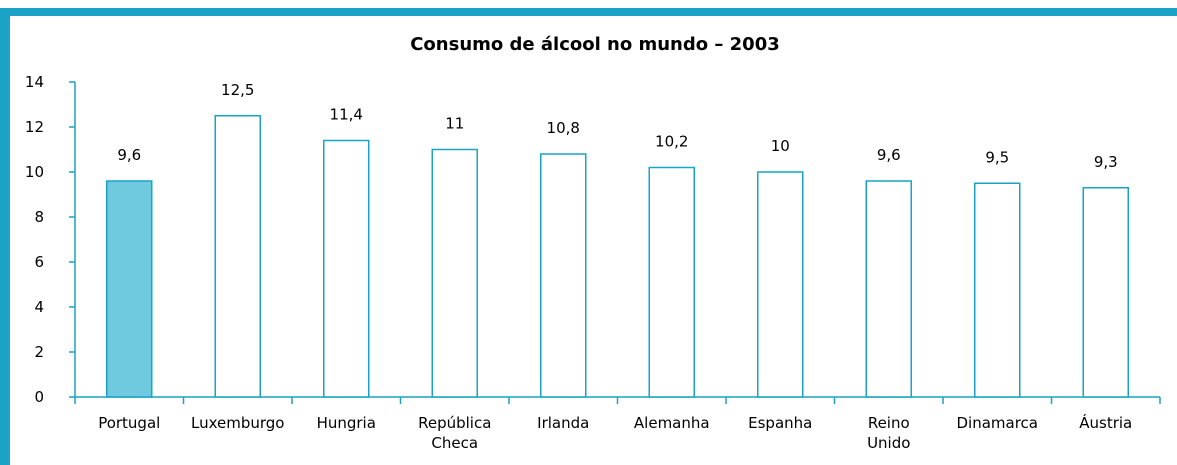 This screenshot has width=1177, height=465. What do you see at coordinates (997, 157) in the screenshot?
I see `data-label: 9,5` at bounding box center [997, 157].